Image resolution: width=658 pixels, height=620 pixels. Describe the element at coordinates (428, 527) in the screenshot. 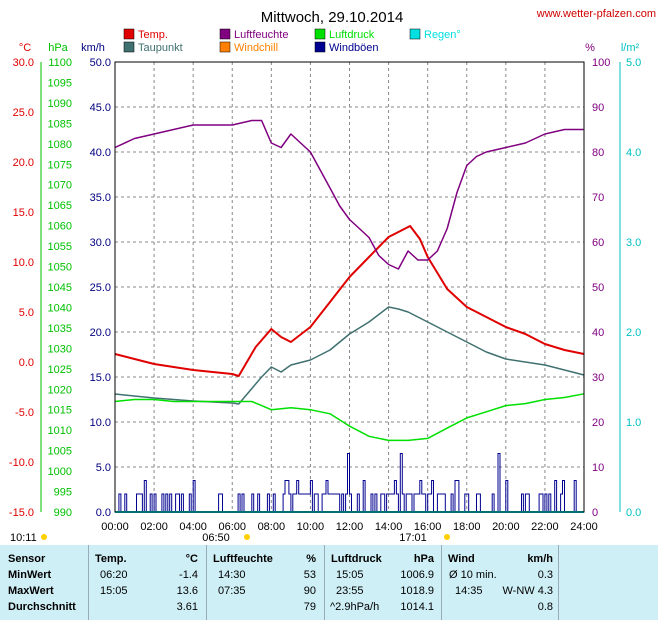

I see `x-tick-label: 16:00` at that location.